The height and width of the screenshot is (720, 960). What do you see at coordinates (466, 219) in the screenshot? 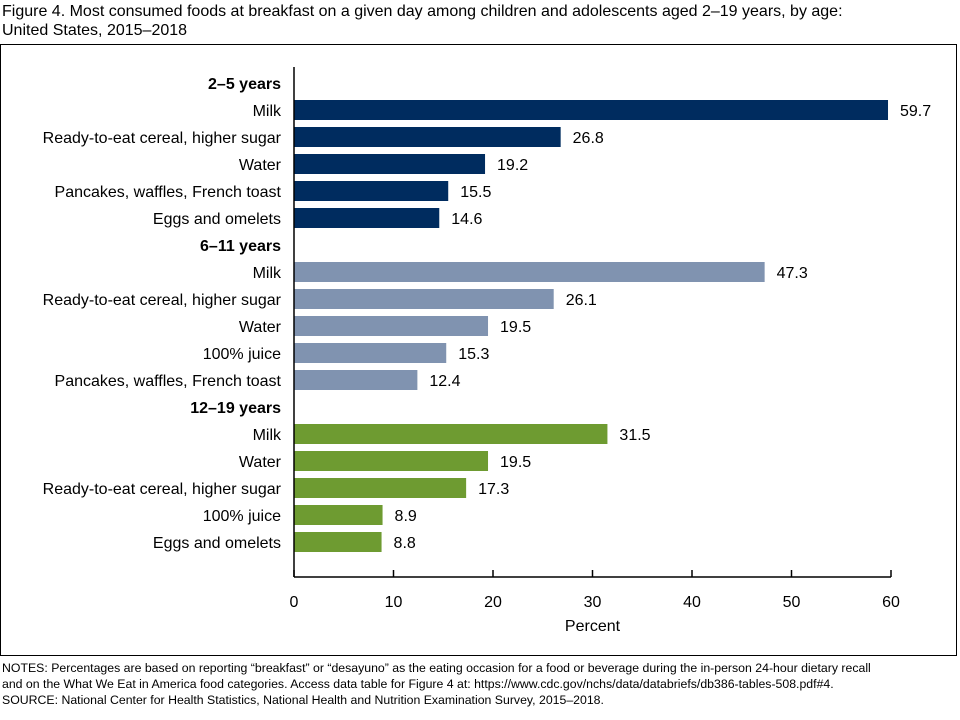
I see `data-label: 14.6` at bounding box center [466, 219].